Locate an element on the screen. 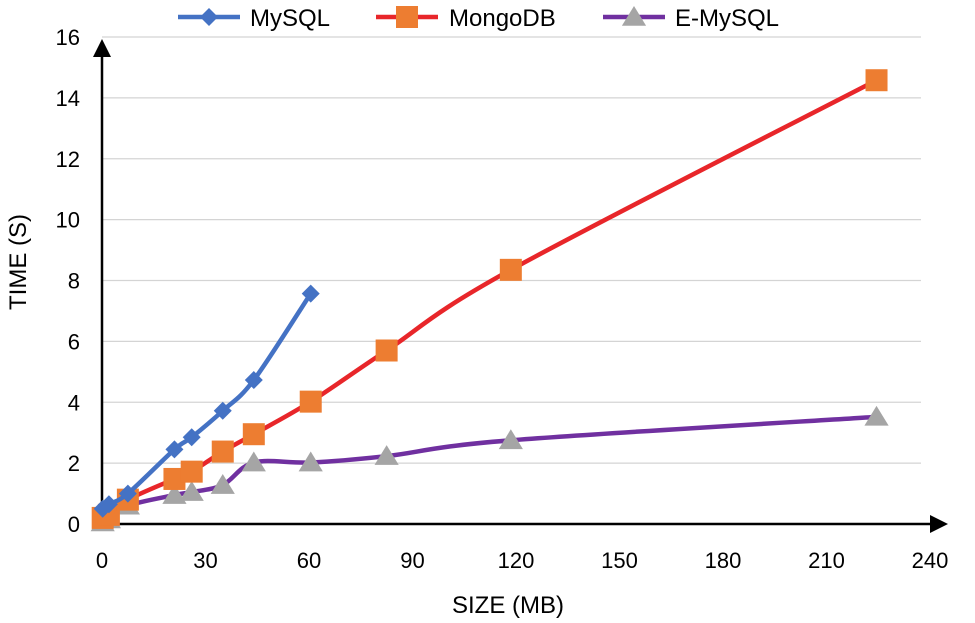  series-line-e-mysql is located at coordinates (489, 469).